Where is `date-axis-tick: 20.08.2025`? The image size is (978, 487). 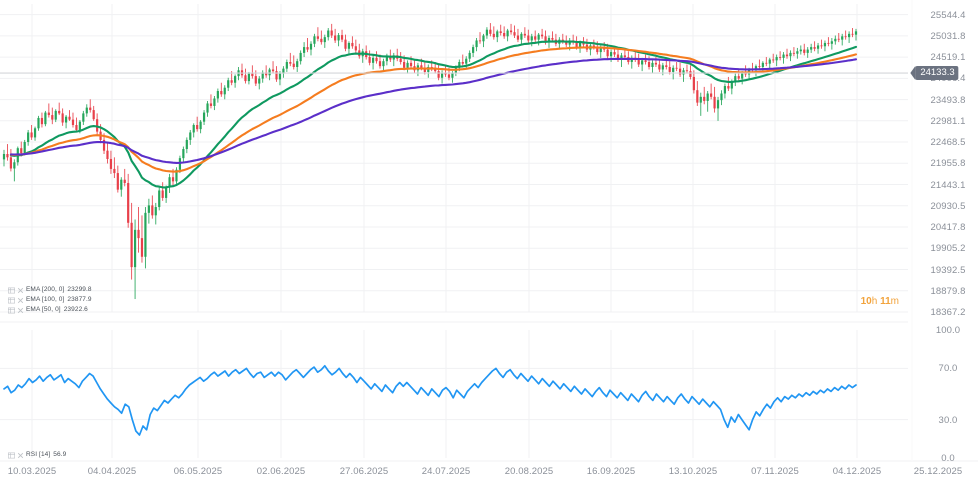 date-axis-tick: 20.08.2025 is located at coordinates (529, 471).